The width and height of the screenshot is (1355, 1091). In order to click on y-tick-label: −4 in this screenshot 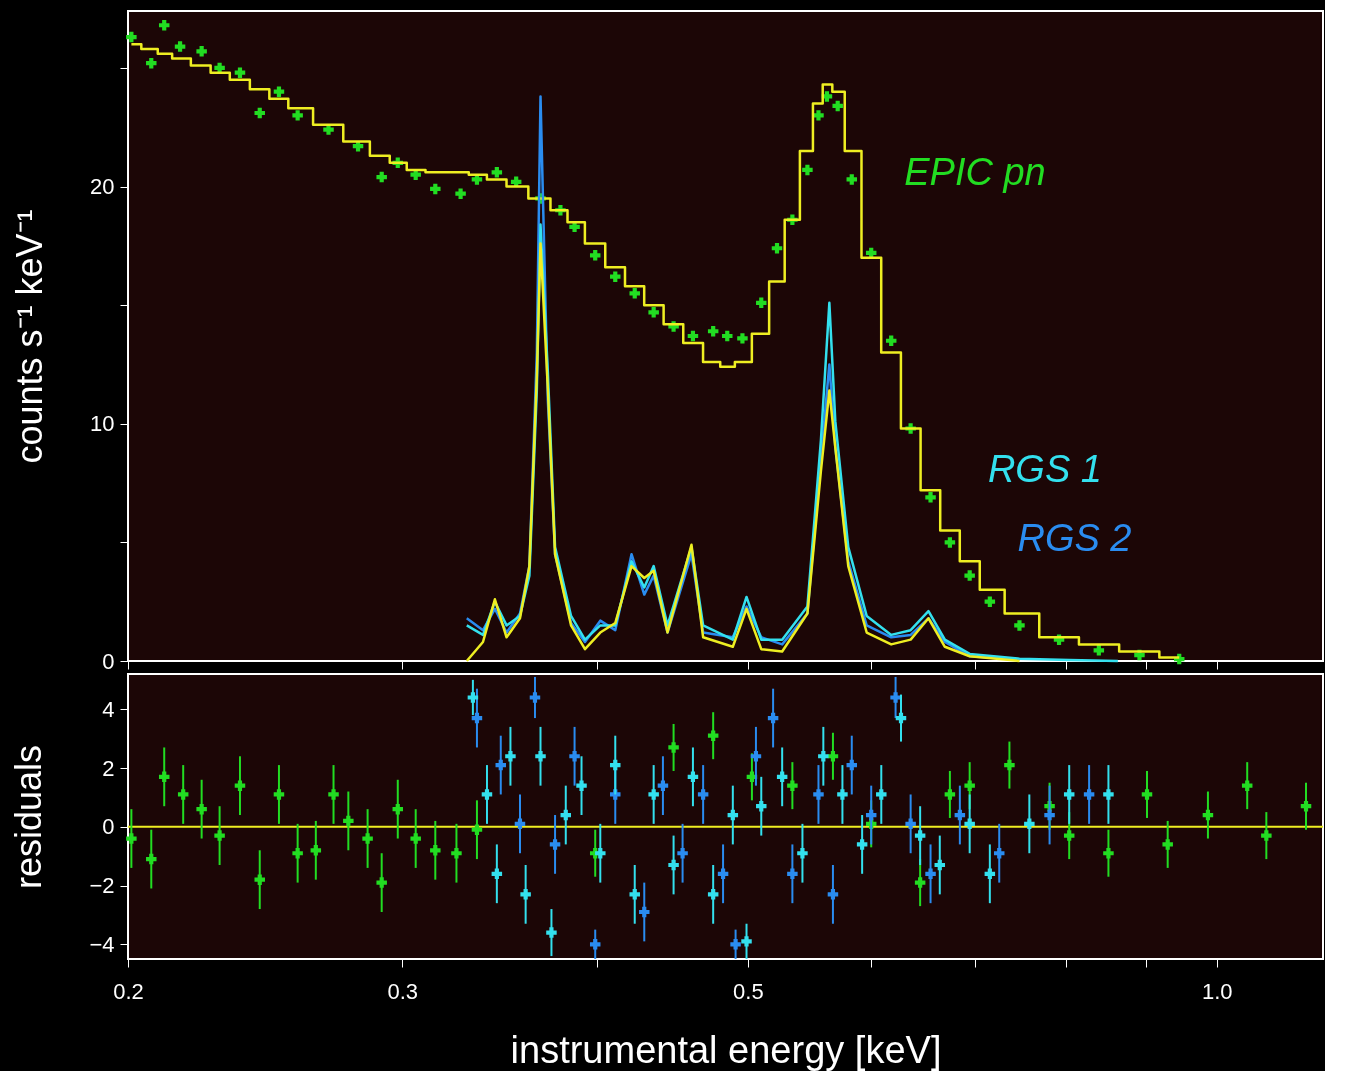, I will do `click(102, 944)`.